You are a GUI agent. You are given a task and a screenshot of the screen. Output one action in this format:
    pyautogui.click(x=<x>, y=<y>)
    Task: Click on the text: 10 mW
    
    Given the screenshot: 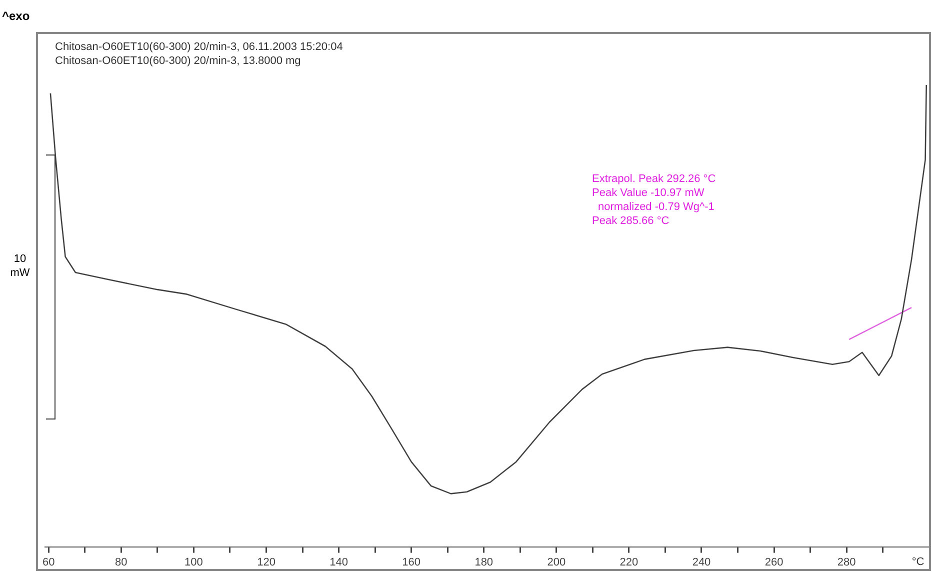 What is the action you would take?
    pyautogui.click(x=20, y=266)
    